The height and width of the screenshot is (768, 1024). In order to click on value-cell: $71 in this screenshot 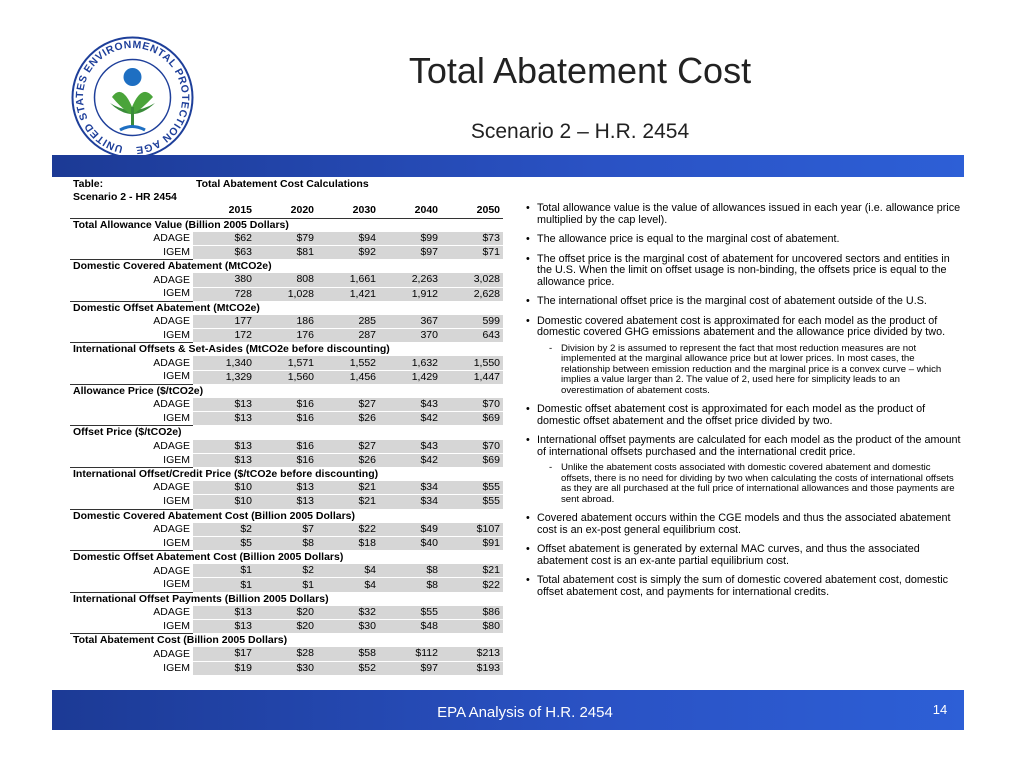, I will do `click(472, 253)`.